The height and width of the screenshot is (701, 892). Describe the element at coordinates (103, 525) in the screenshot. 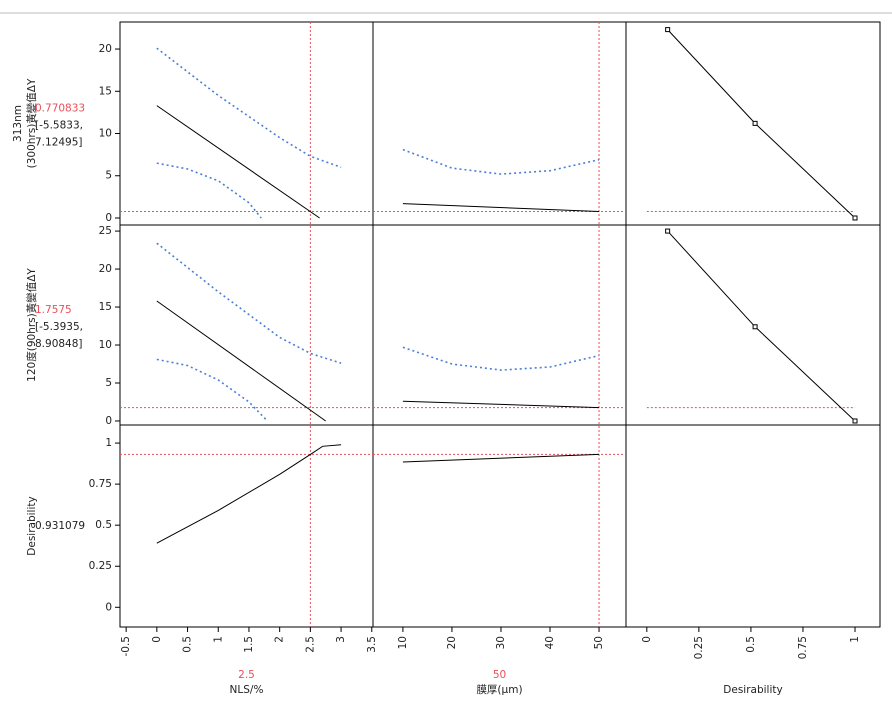

I see `y-tick-label: 0.5` at that location.